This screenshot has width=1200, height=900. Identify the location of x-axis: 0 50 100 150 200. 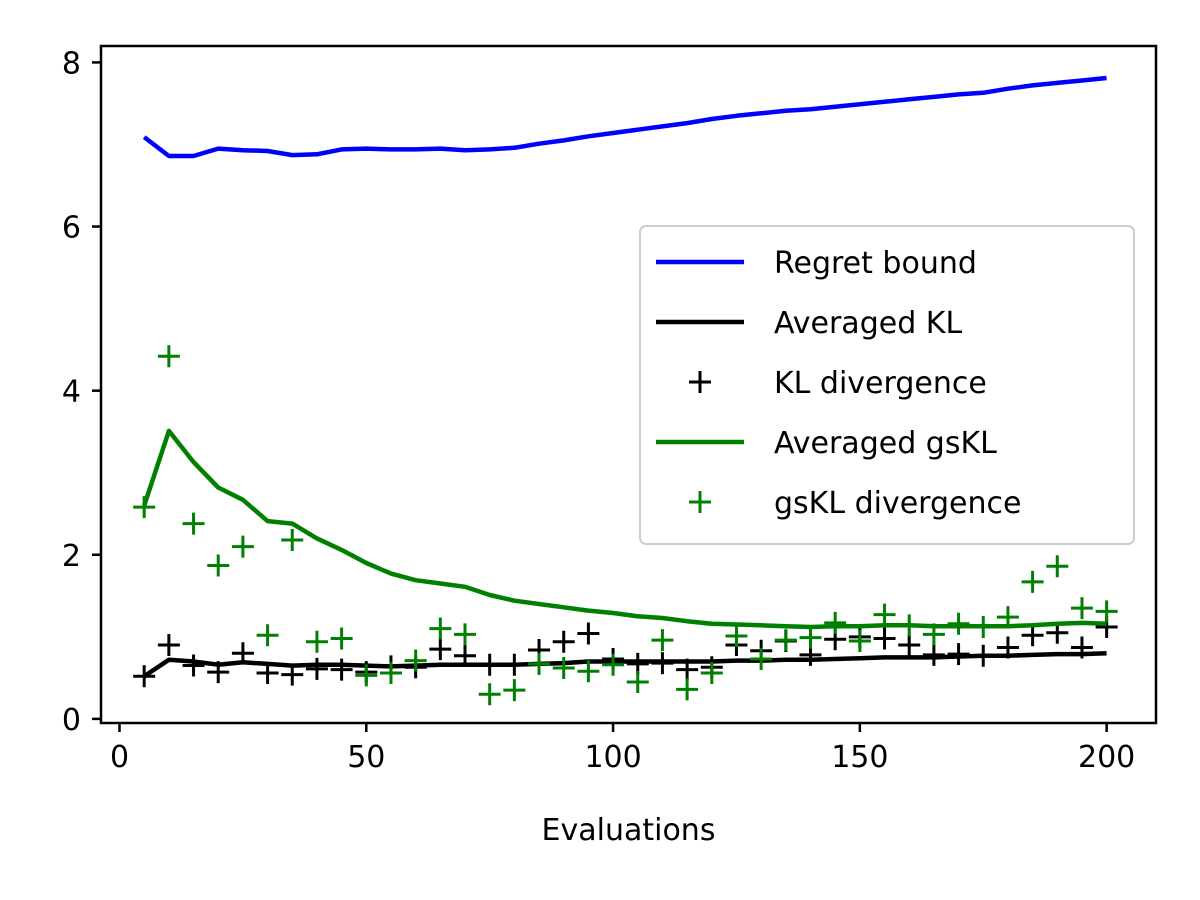
(622, 749).